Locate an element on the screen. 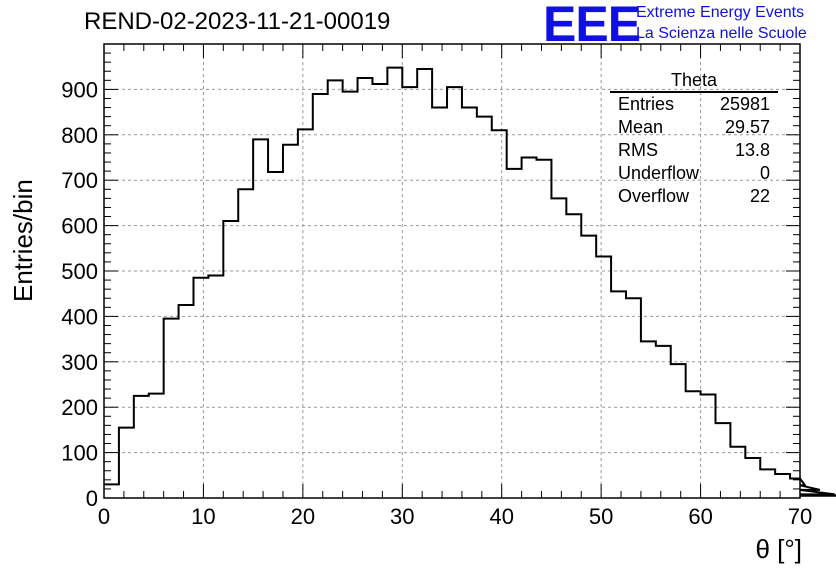 The height and width of the screenshot is (572, 836). stats-title: Theta is located at coordinates (694, 81).